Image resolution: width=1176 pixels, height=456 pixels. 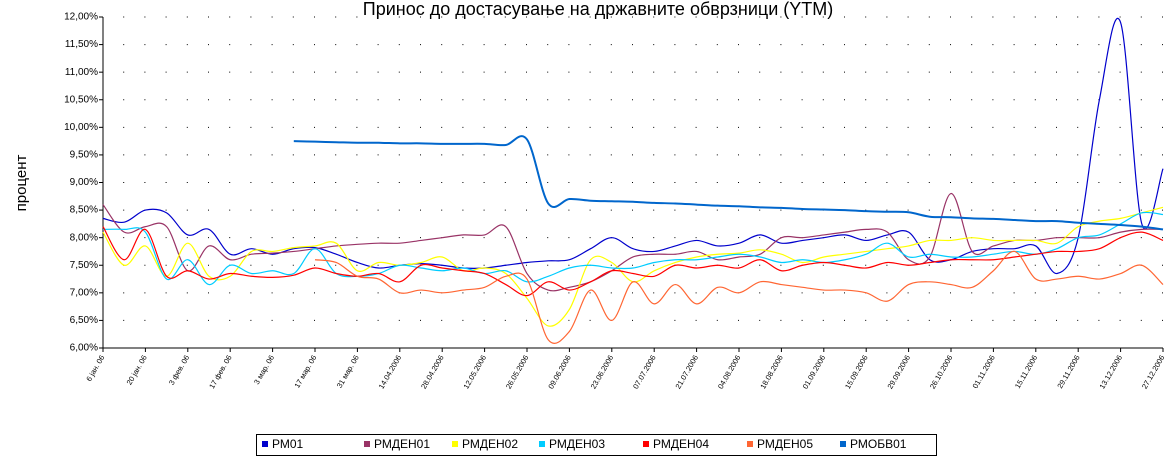 I want to click on x-tick-label: 3 мар. 06, so click(x=264, y=369).